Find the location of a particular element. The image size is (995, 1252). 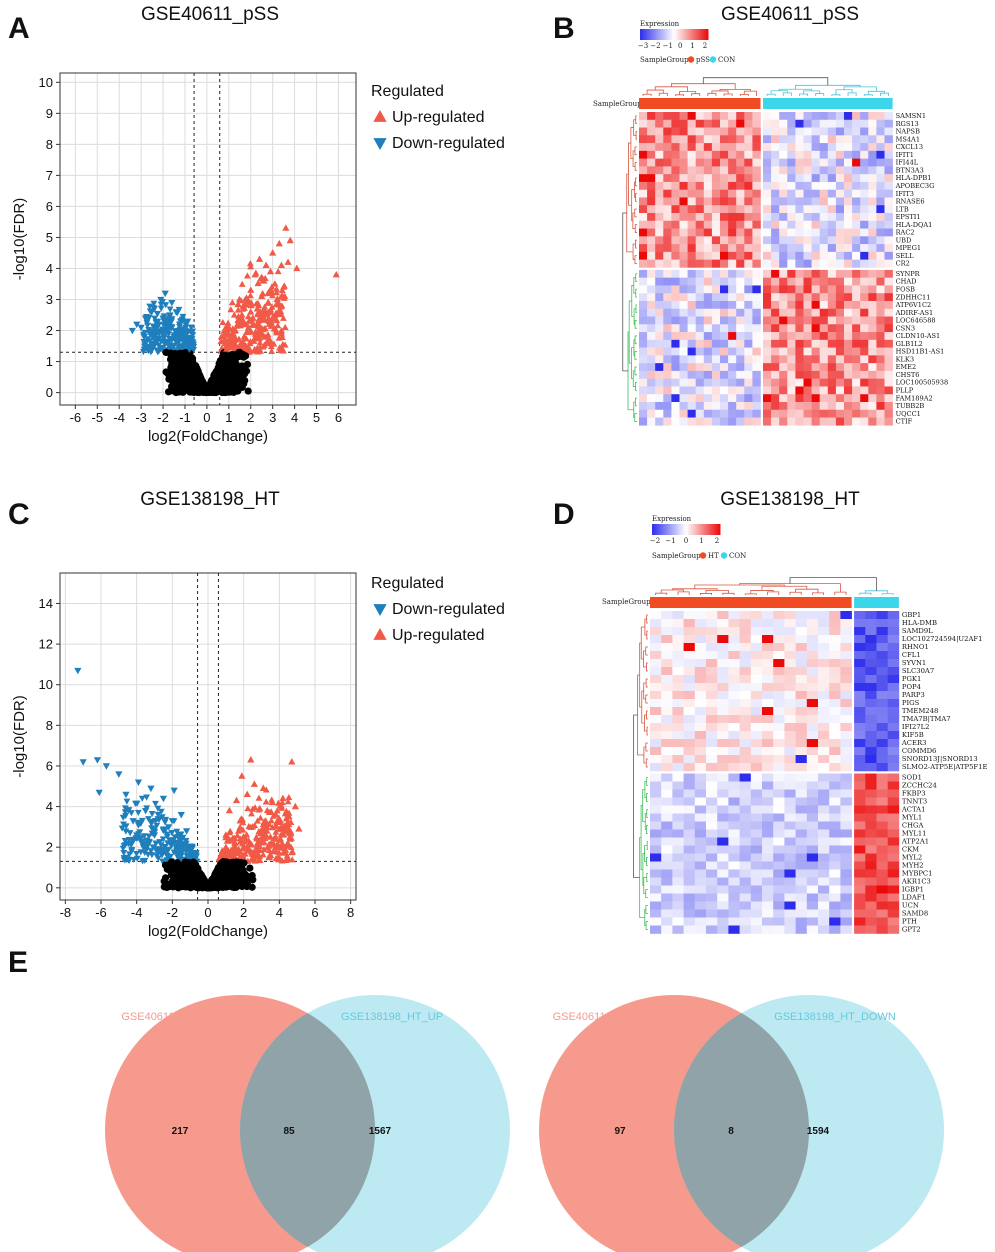

gene-label: RNASE6 is located at coordinates (910, 202).